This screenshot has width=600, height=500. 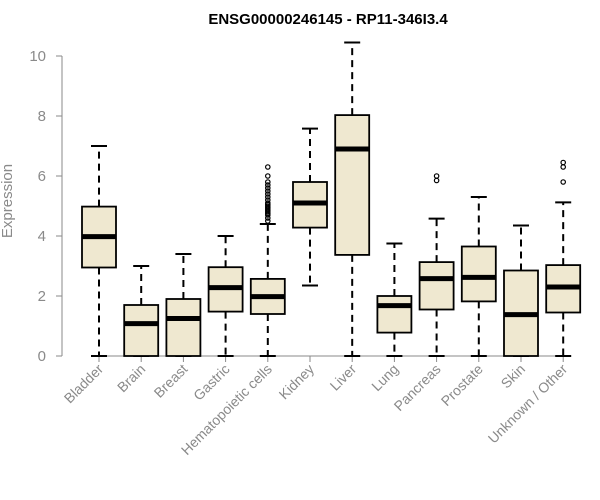 I want to click on x-tick-label: Unknown / Other, so click(x=528, y=404).